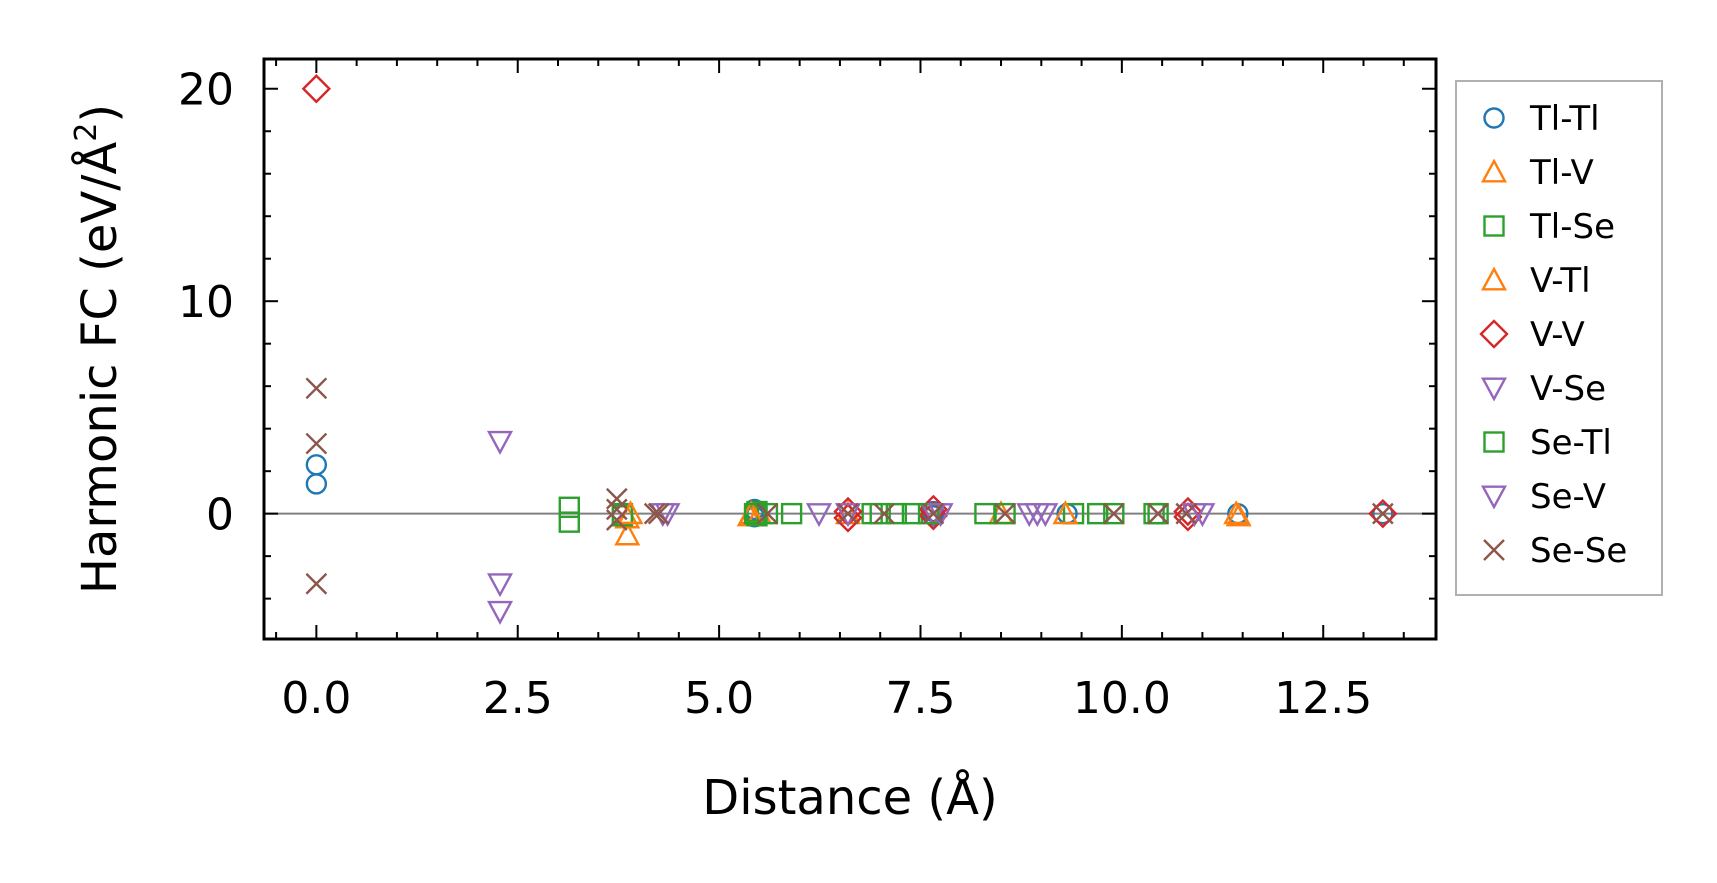  Describe the element at coordinates (920, 698) in the screenshot. I see `x-tick-label: 7.5` at that location.